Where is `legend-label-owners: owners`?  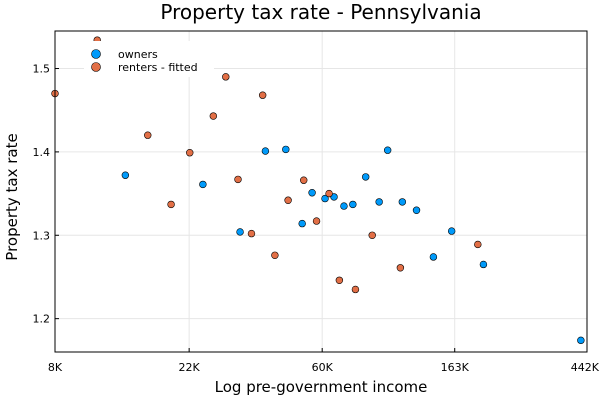 legend-label-owners: owners is located at coordinates (138, 54).